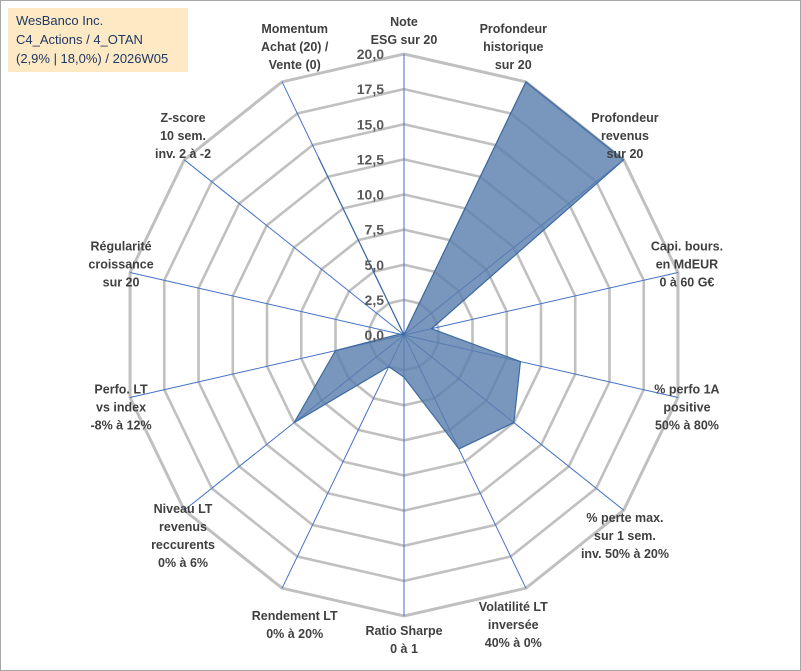 The width and height of the screenshot is (801, 671). Describe the element at coordinates (183, 154) in the screenshot. I see `axis-label-line: inv. 2 à -2` at that location.